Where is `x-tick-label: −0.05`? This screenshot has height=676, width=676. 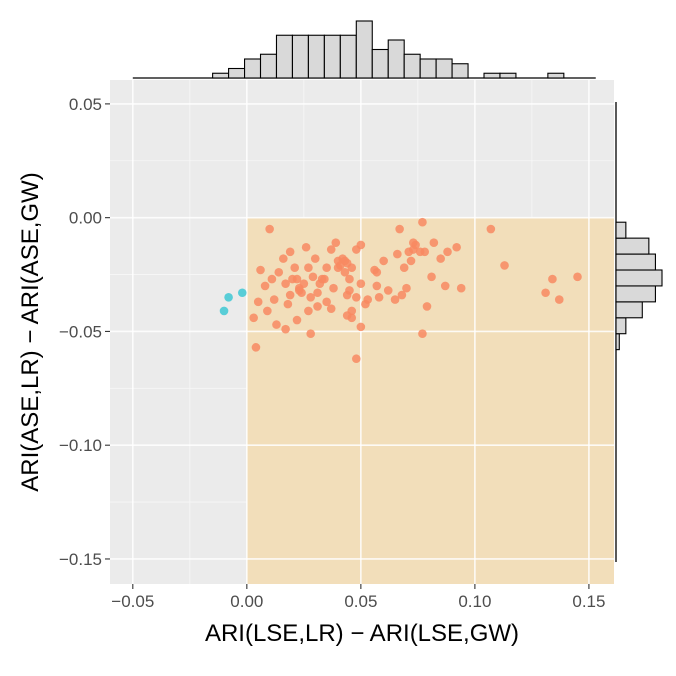 x-tick-label: −0.05 is located at coordinates (132, 601).